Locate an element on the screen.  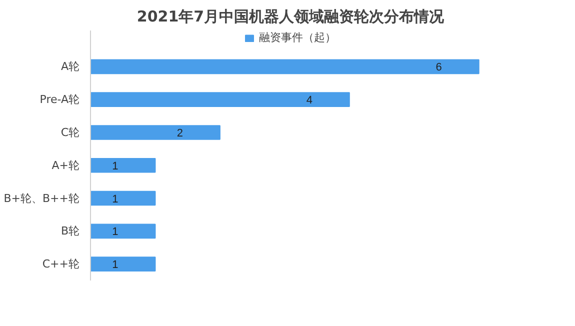
y-tick-label: B+轮、B++轮 is located at coordinates (42, 198).